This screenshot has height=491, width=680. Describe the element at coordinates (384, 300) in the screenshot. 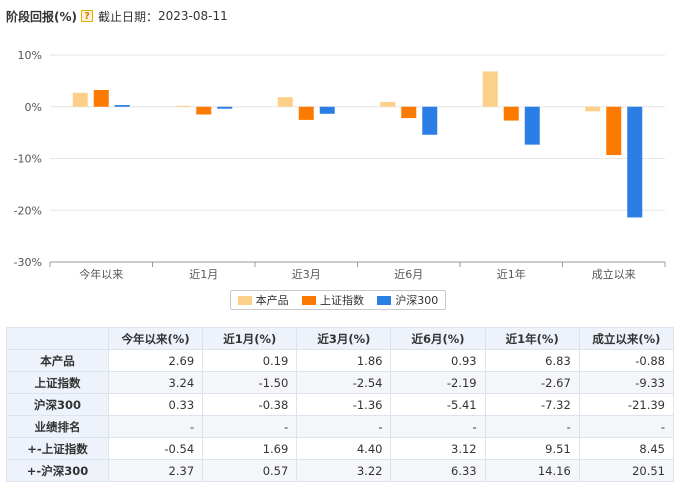

I see `legend-swatch-csi300` at that location.